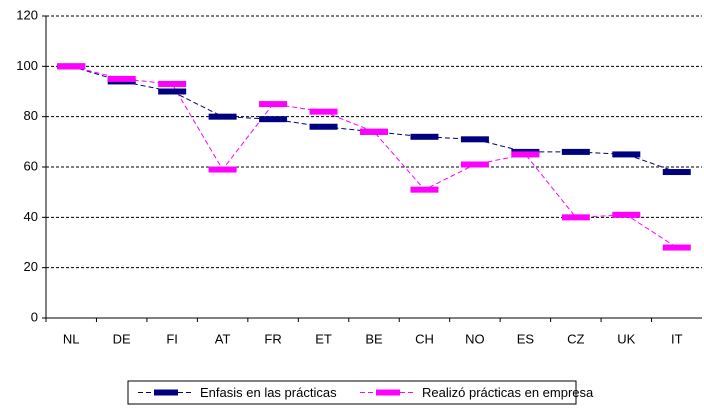 This screenshot has height=415, width=704. Describe the element at coordinates (31, 165) in the screenshot. I see `y-tick-label: 60` at that location.